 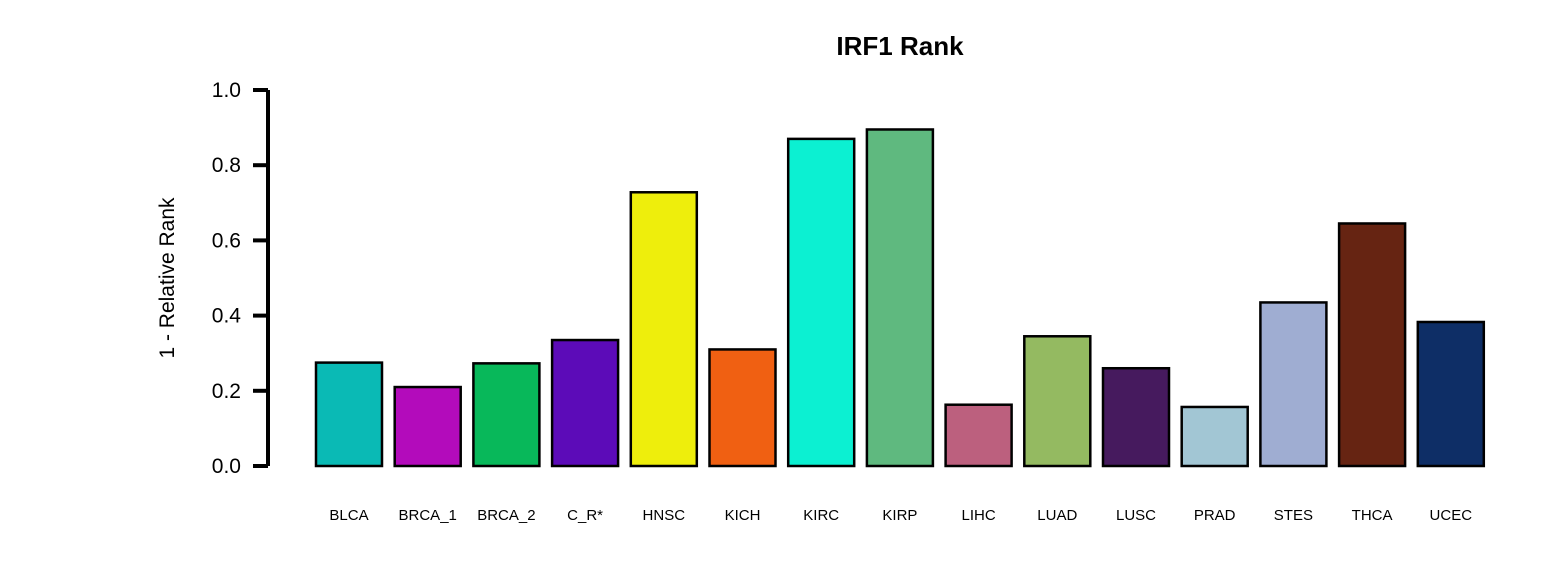 I want to click on x-tick-label: KIRP, so click(x=899, y=515).